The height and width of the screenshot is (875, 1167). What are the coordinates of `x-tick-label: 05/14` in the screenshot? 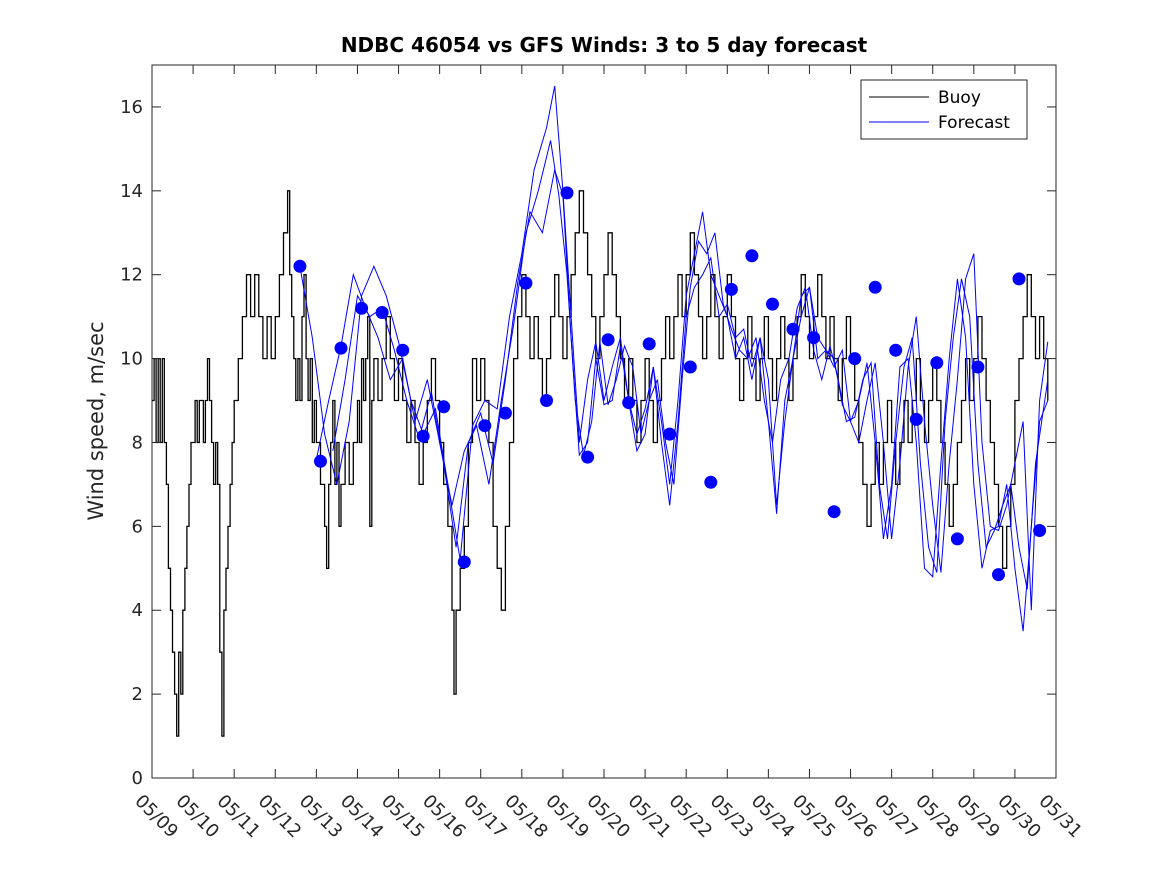 It's located at (362, 817).